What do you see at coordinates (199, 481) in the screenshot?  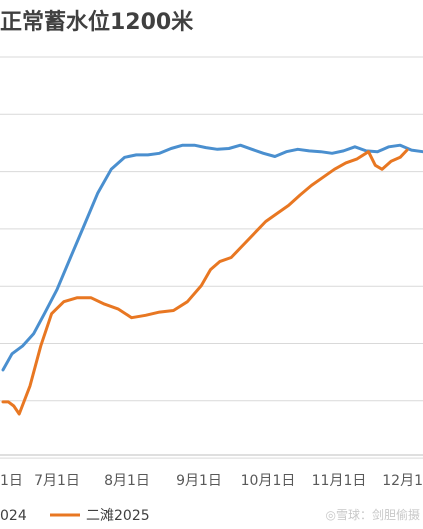 I see `x-tick-label: 9月1日` at bounding box center [199, 481].